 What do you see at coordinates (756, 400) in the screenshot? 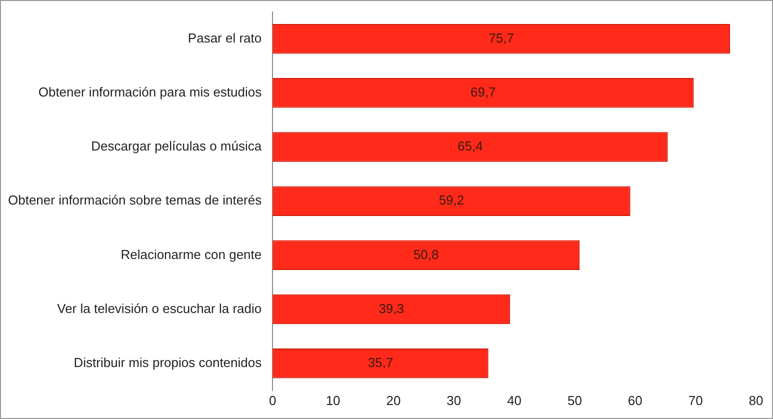
I see `x-tick-label: 80` at bounding box center [756, 400].